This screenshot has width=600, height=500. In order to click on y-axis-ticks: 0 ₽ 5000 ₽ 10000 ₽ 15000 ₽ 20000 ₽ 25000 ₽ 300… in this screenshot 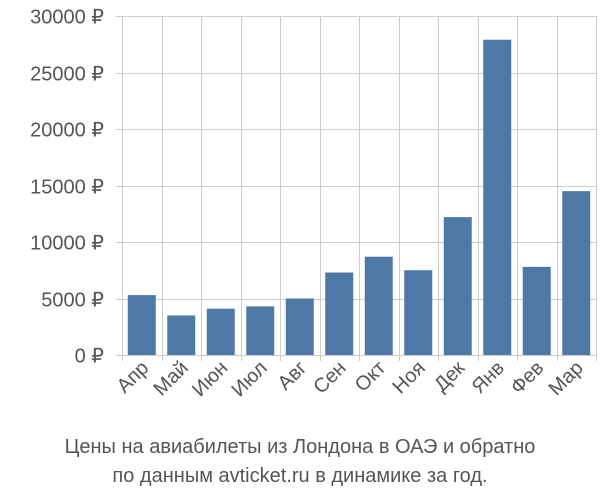, I will do `click(67, 187)`.